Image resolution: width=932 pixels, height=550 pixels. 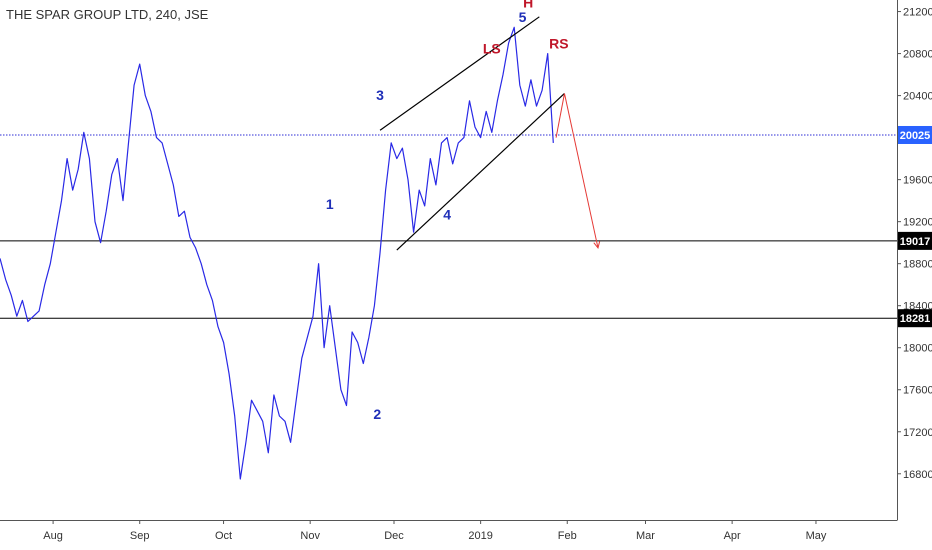 What do you see at coordinates (917, 181) in the screenshot?
I see `y-tick-label: 19600` at bounding box center [917, 181].